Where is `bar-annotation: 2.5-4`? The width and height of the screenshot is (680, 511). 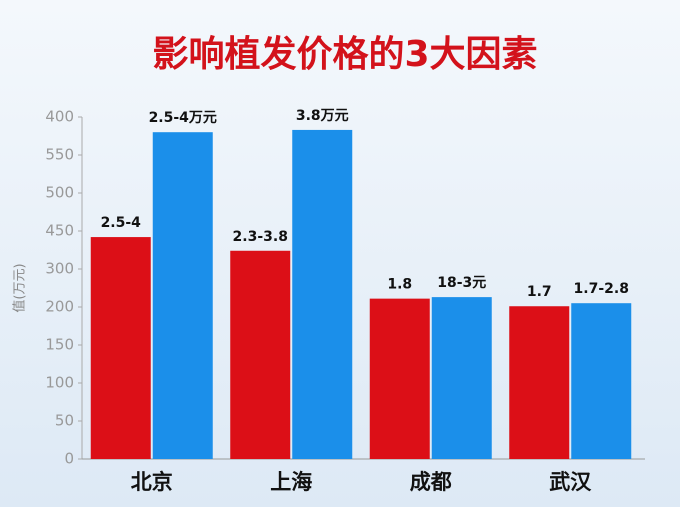
bar-annotation: 2.5-4 is located at coordinates (121, 223).